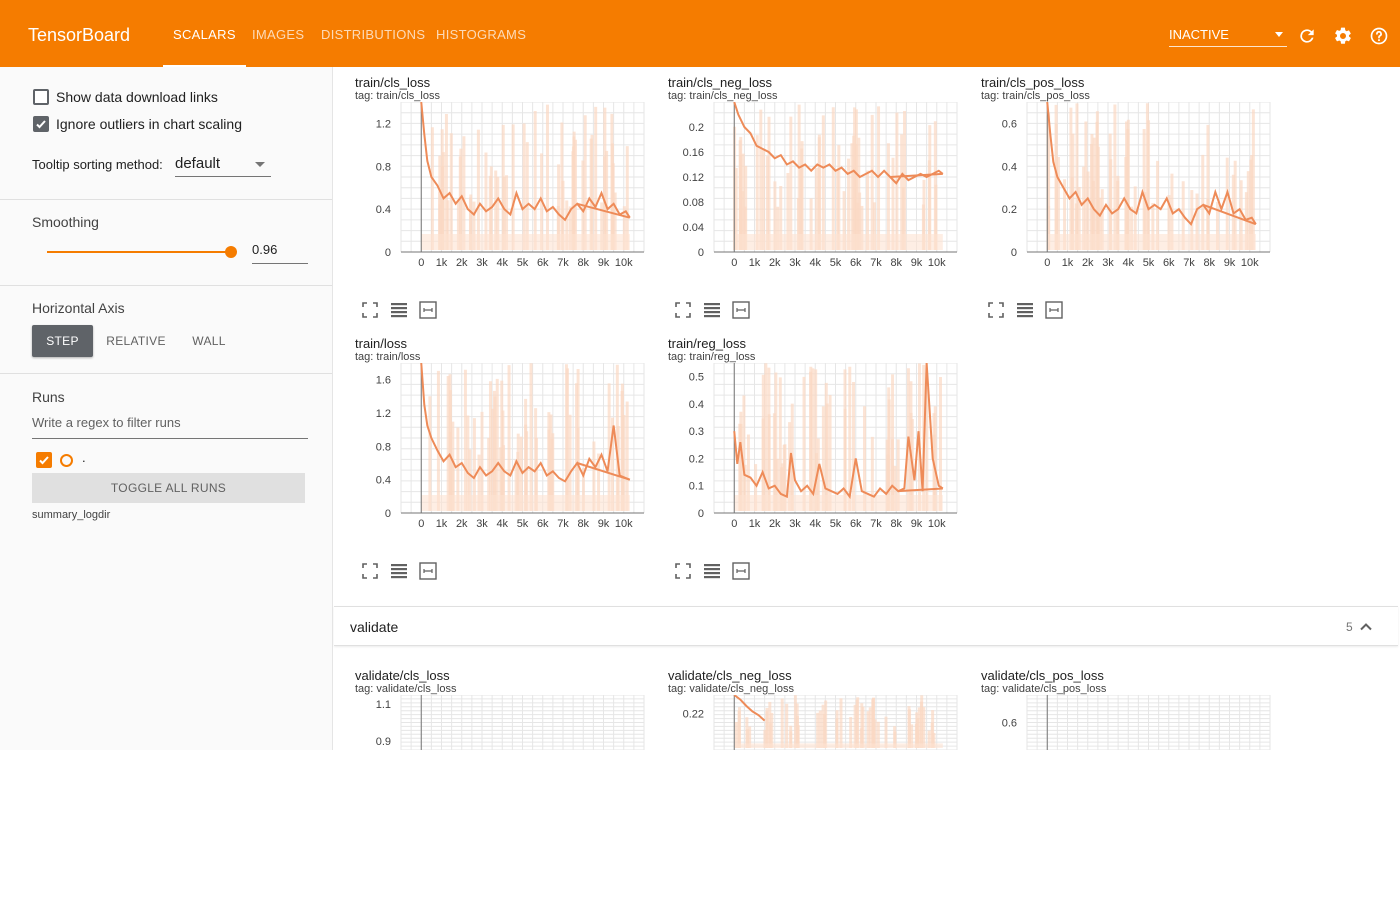 This screenshot has width=1400, height=915. I want to click on run-checkbox, so click(44, 460).